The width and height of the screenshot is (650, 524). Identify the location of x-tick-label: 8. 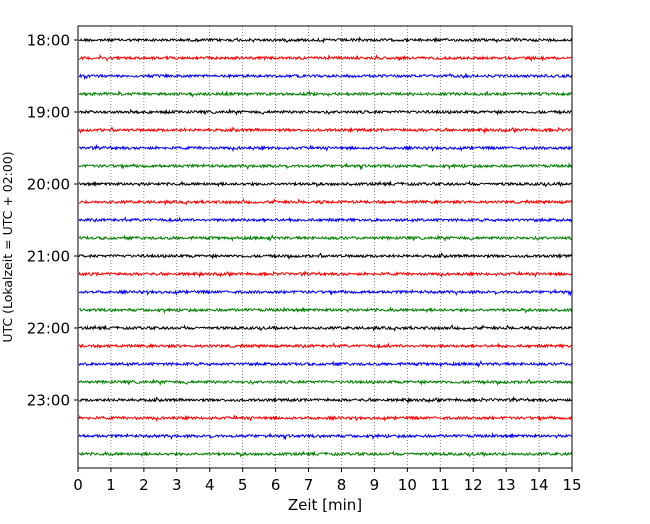
(342, 485).